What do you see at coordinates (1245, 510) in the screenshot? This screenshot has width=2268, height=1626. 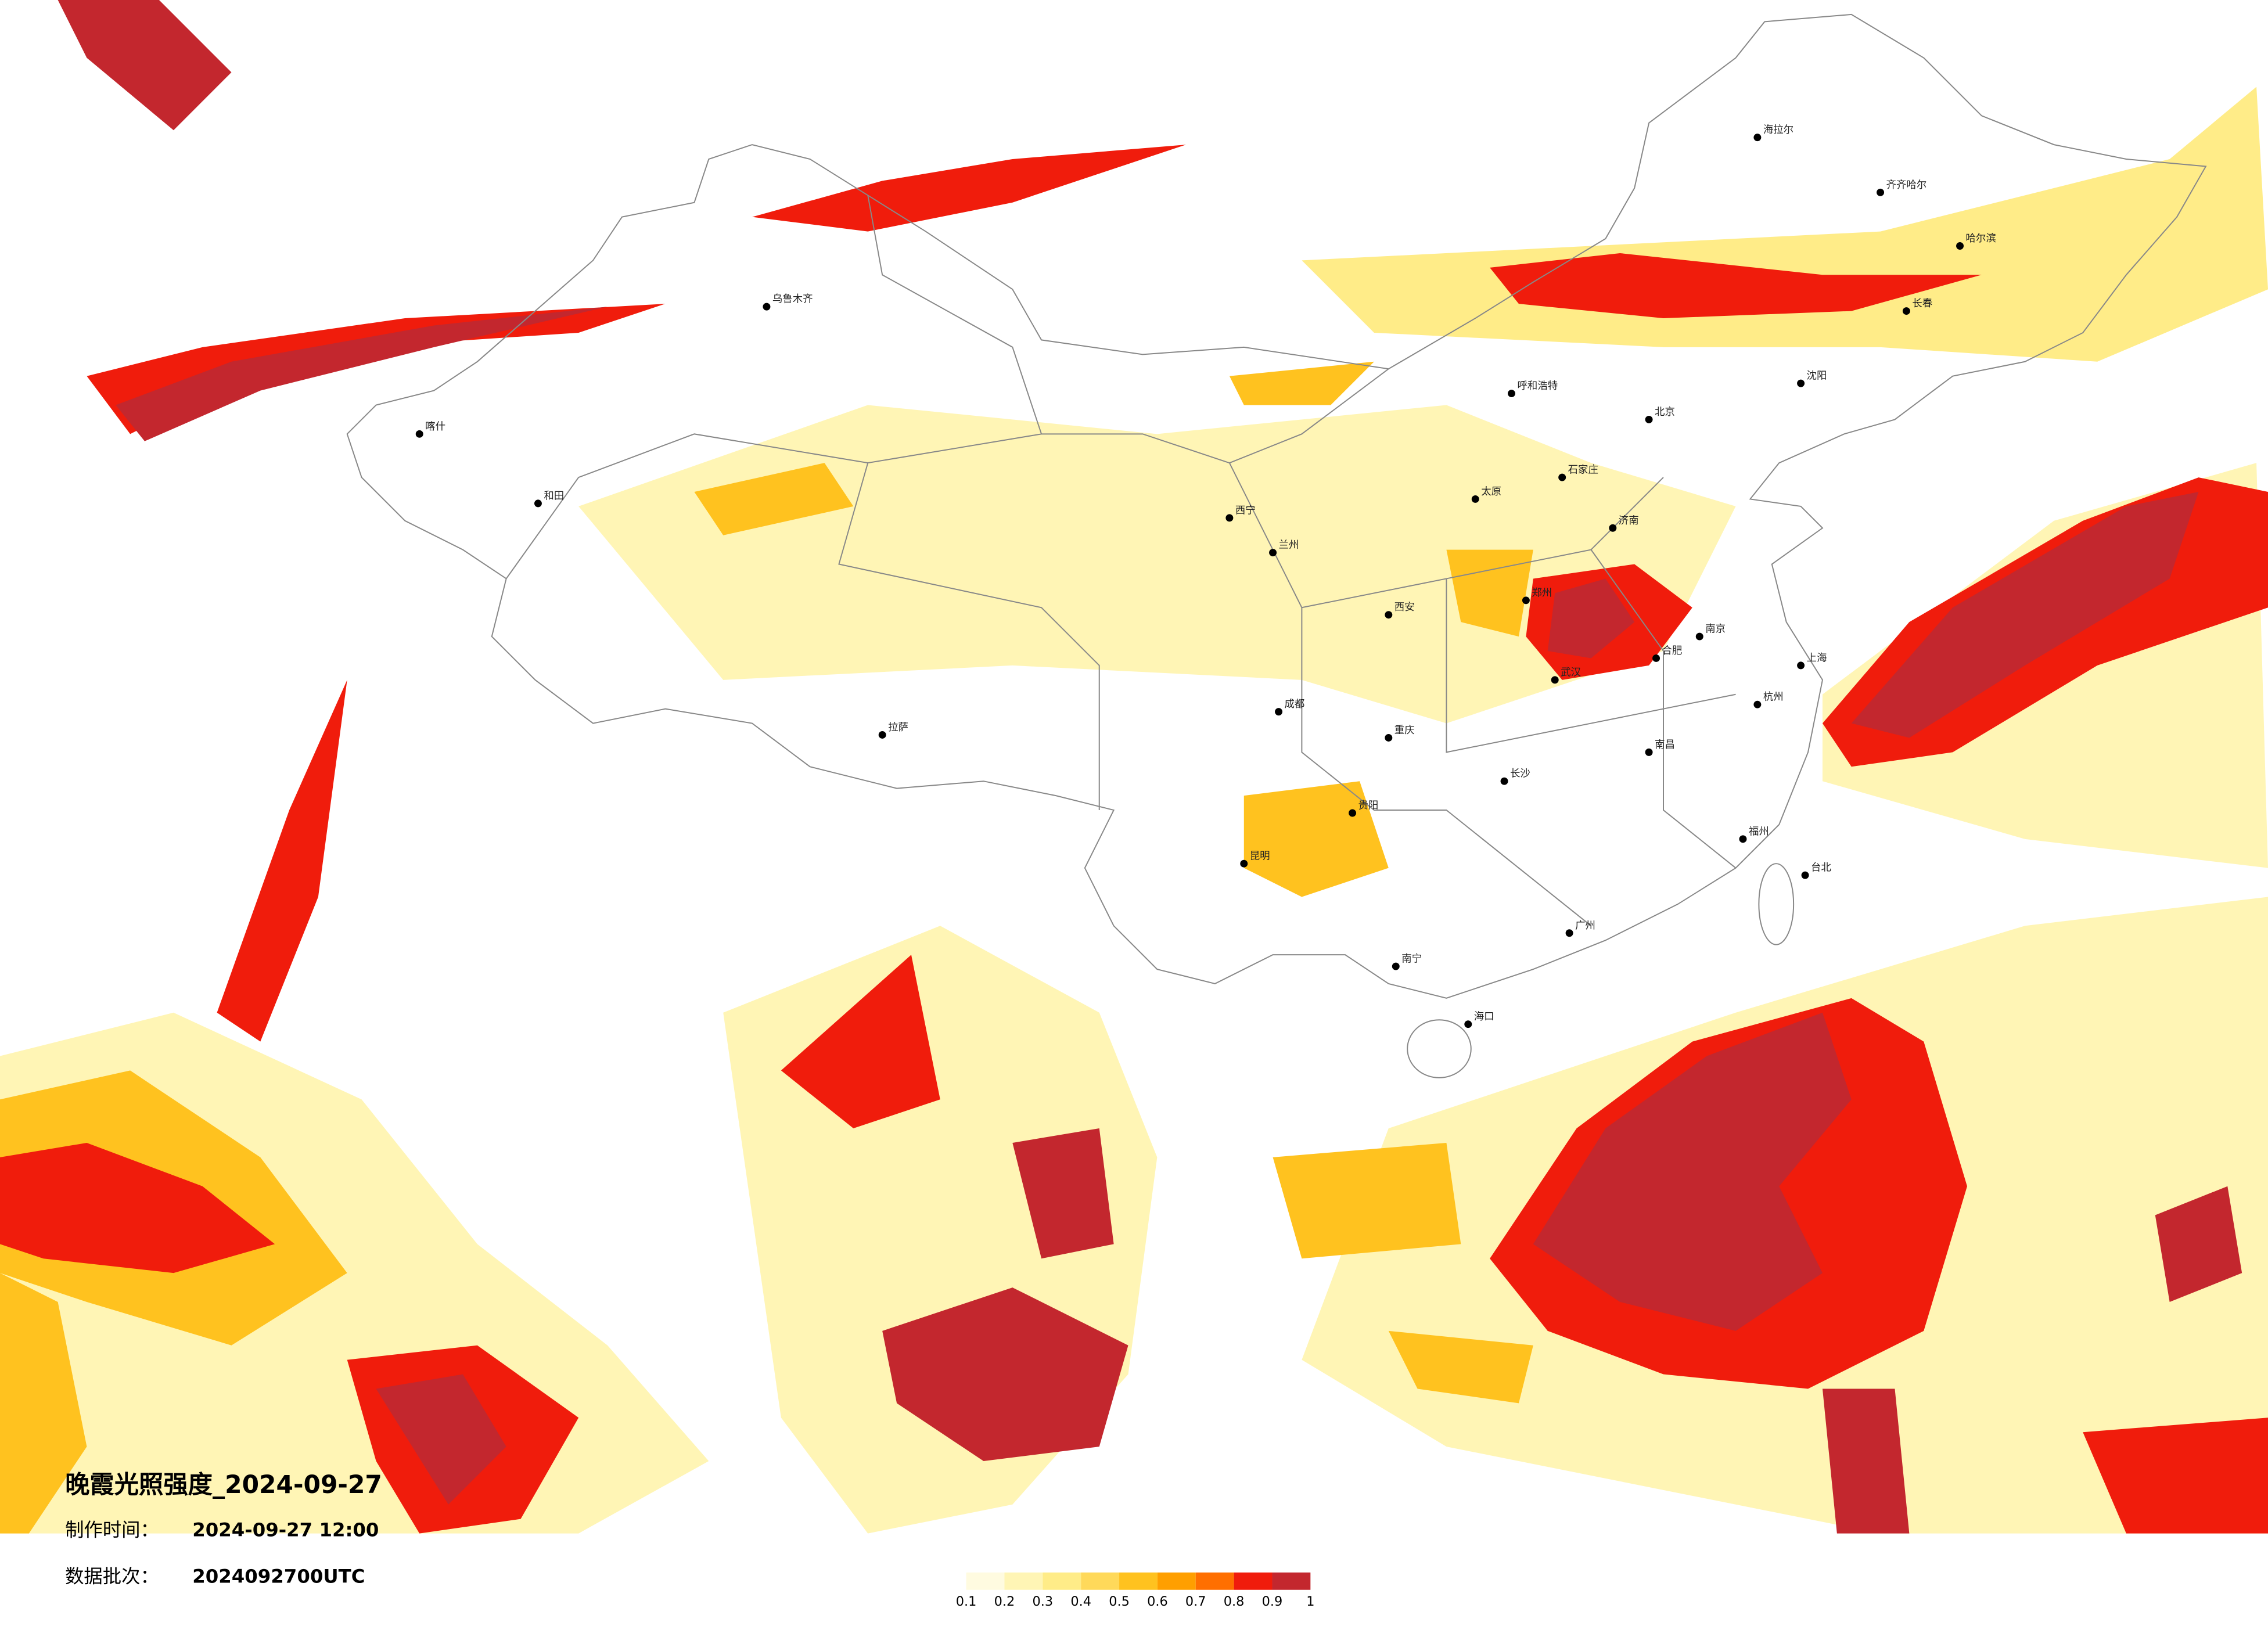 I see `city-label: 西宁` at bounding box center [1245, 510].